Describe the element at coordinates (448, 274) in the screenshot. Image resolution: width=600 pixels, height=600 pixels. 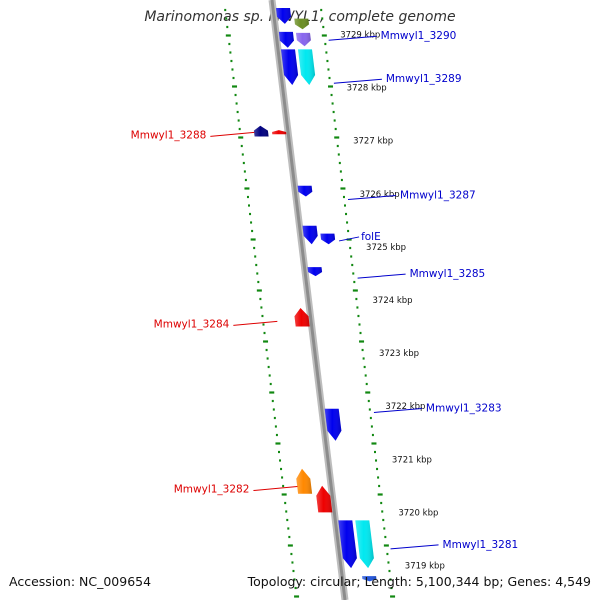
I see `gene-label: Mmwyl1_3285` at that location.